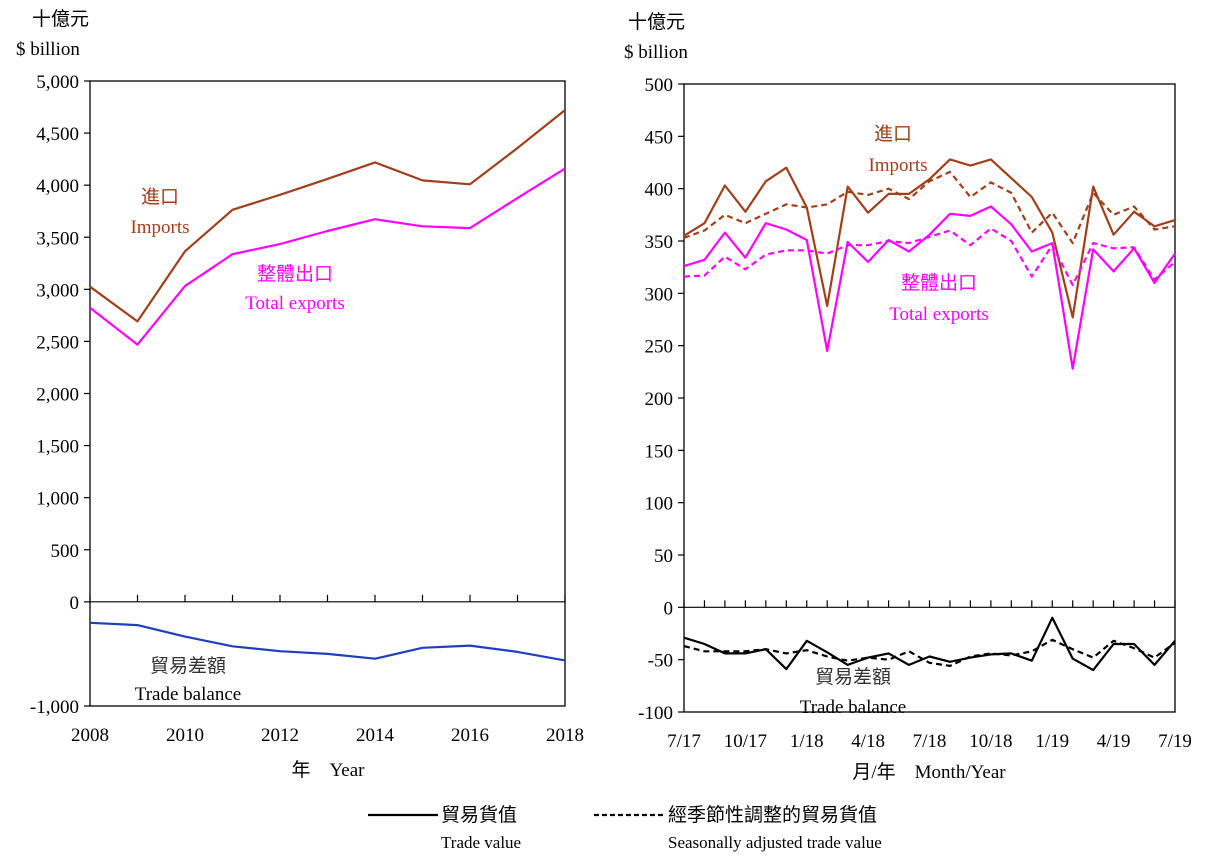 The width and height of the screenshot is (1207, 860). I want to click on left-ytick-label: 4,000, so click(57, 186).